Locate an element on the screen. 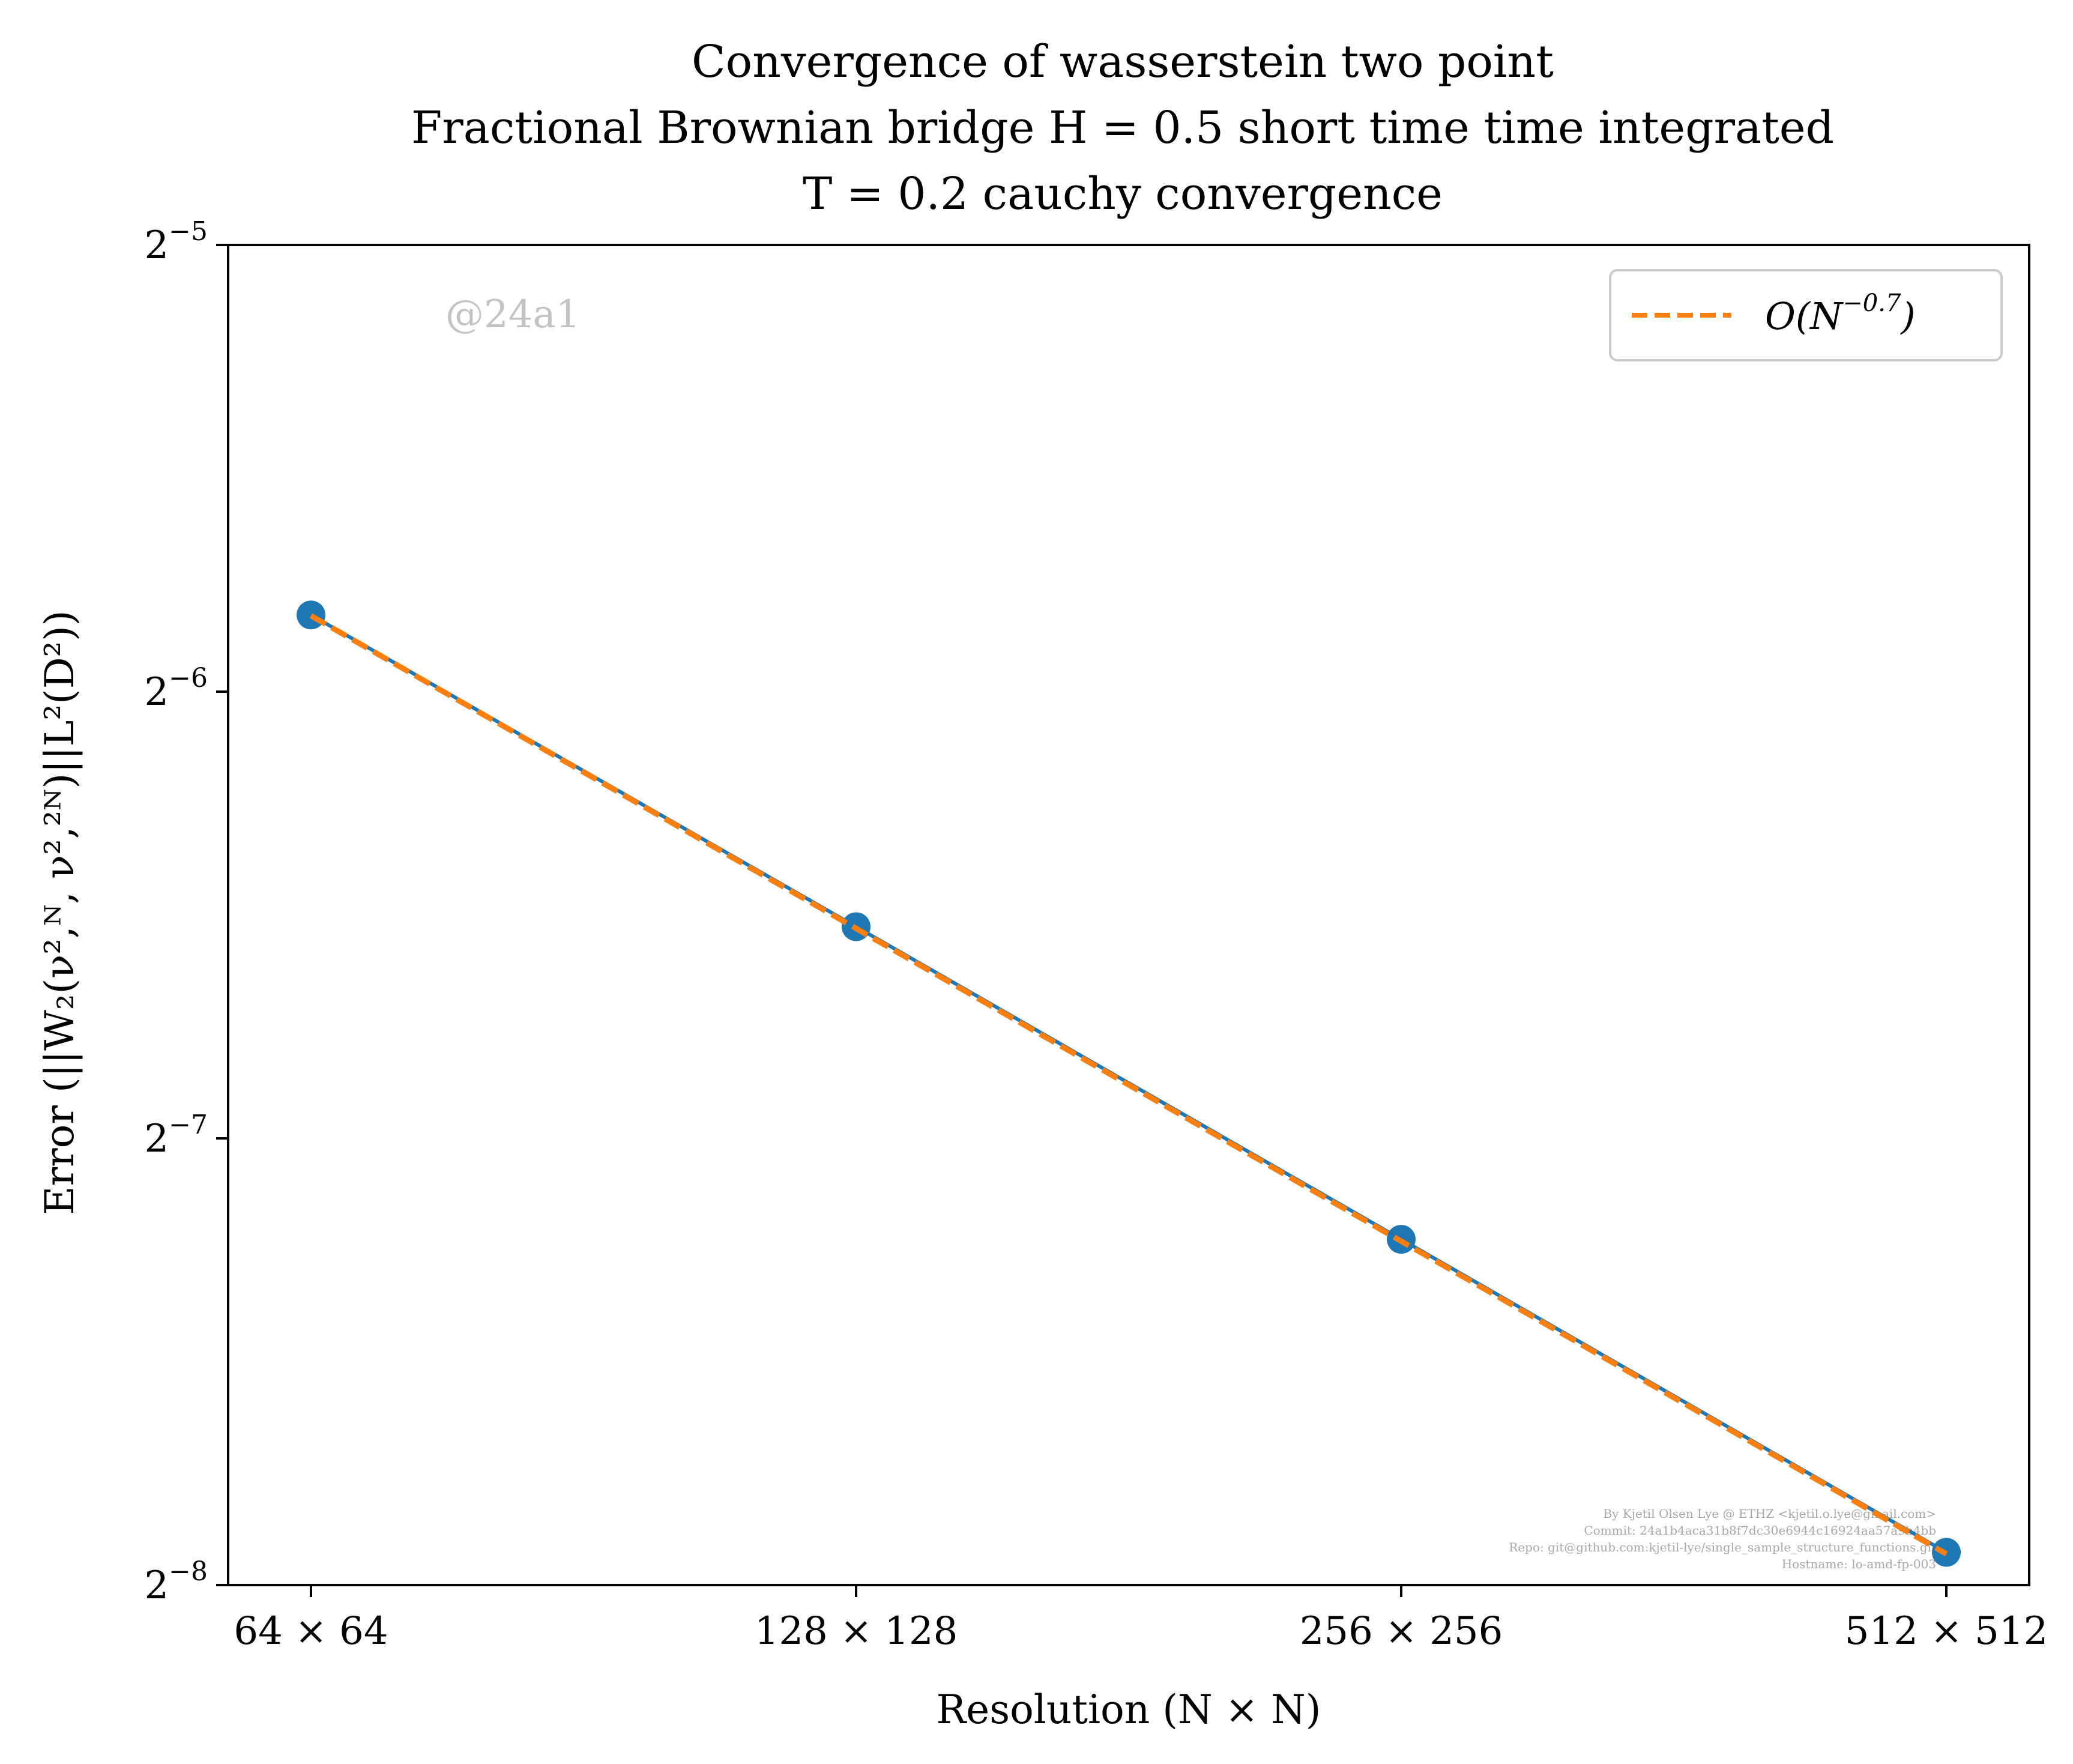 The image size is (2073, 1764). x-tick-label: 256 × 256 is located at coordinates (1401, 1631).